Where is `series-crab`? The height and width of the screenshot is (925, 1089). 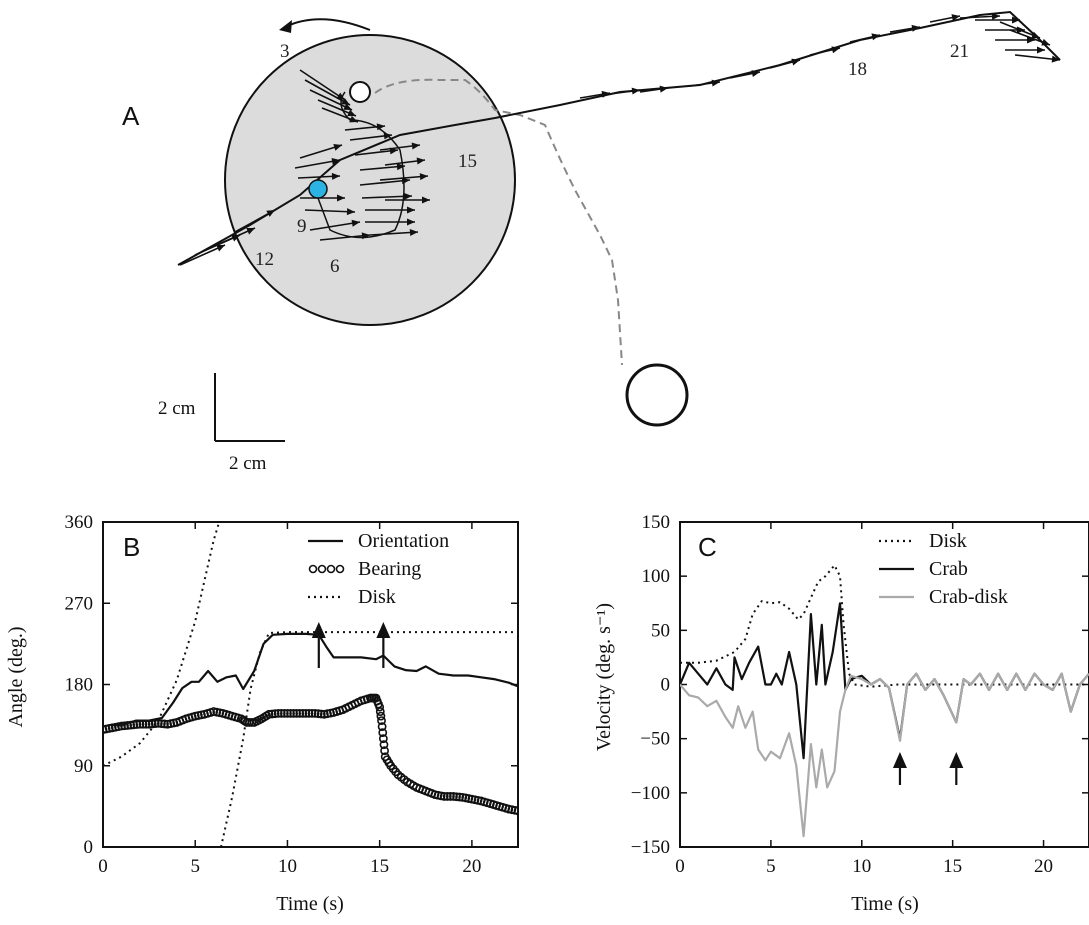
series-crab is located at coordinates (884, 681).